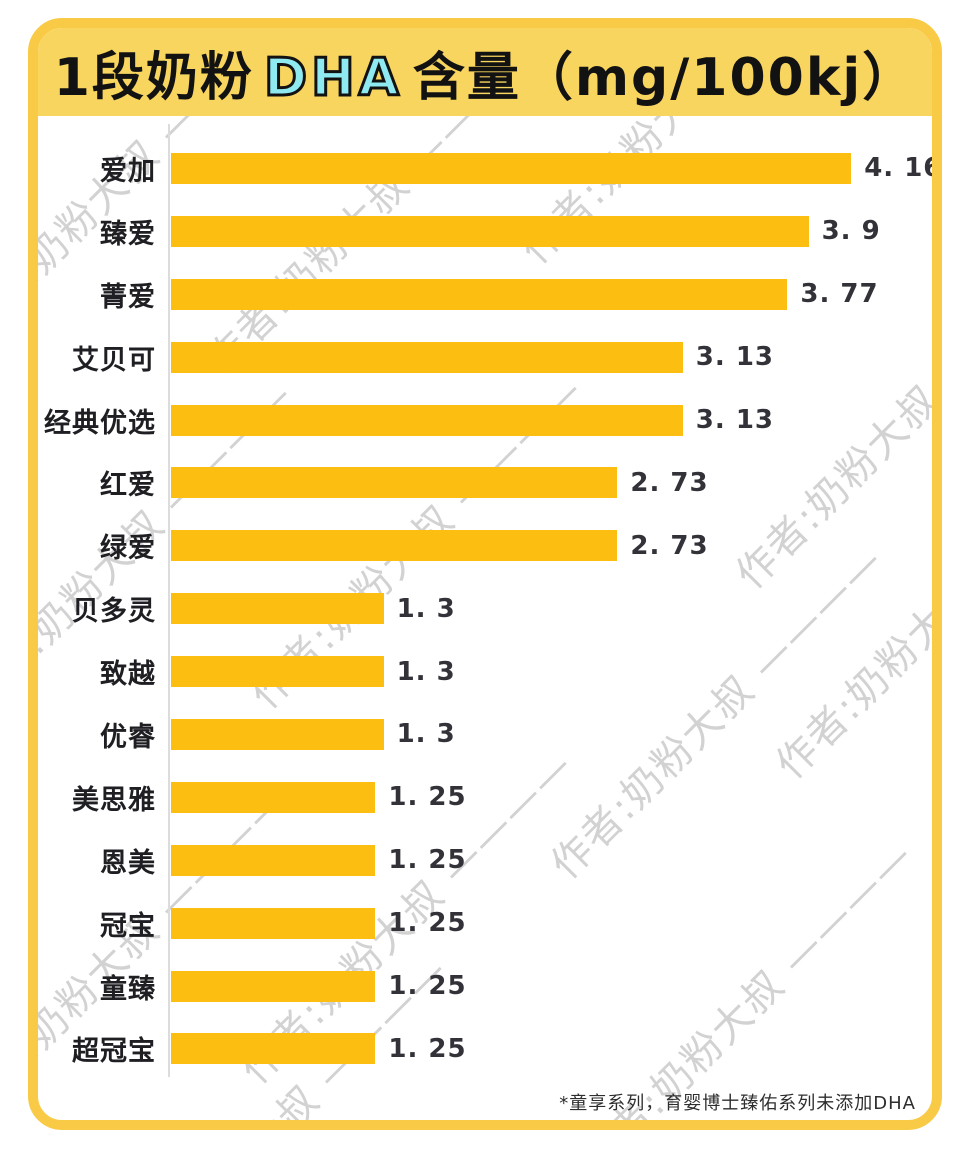 The image size is (966, 1157). What do you see at coordinates (128, 675) in the screenshot?
I see `category-label: 致越` at bounding box center [128, 675].